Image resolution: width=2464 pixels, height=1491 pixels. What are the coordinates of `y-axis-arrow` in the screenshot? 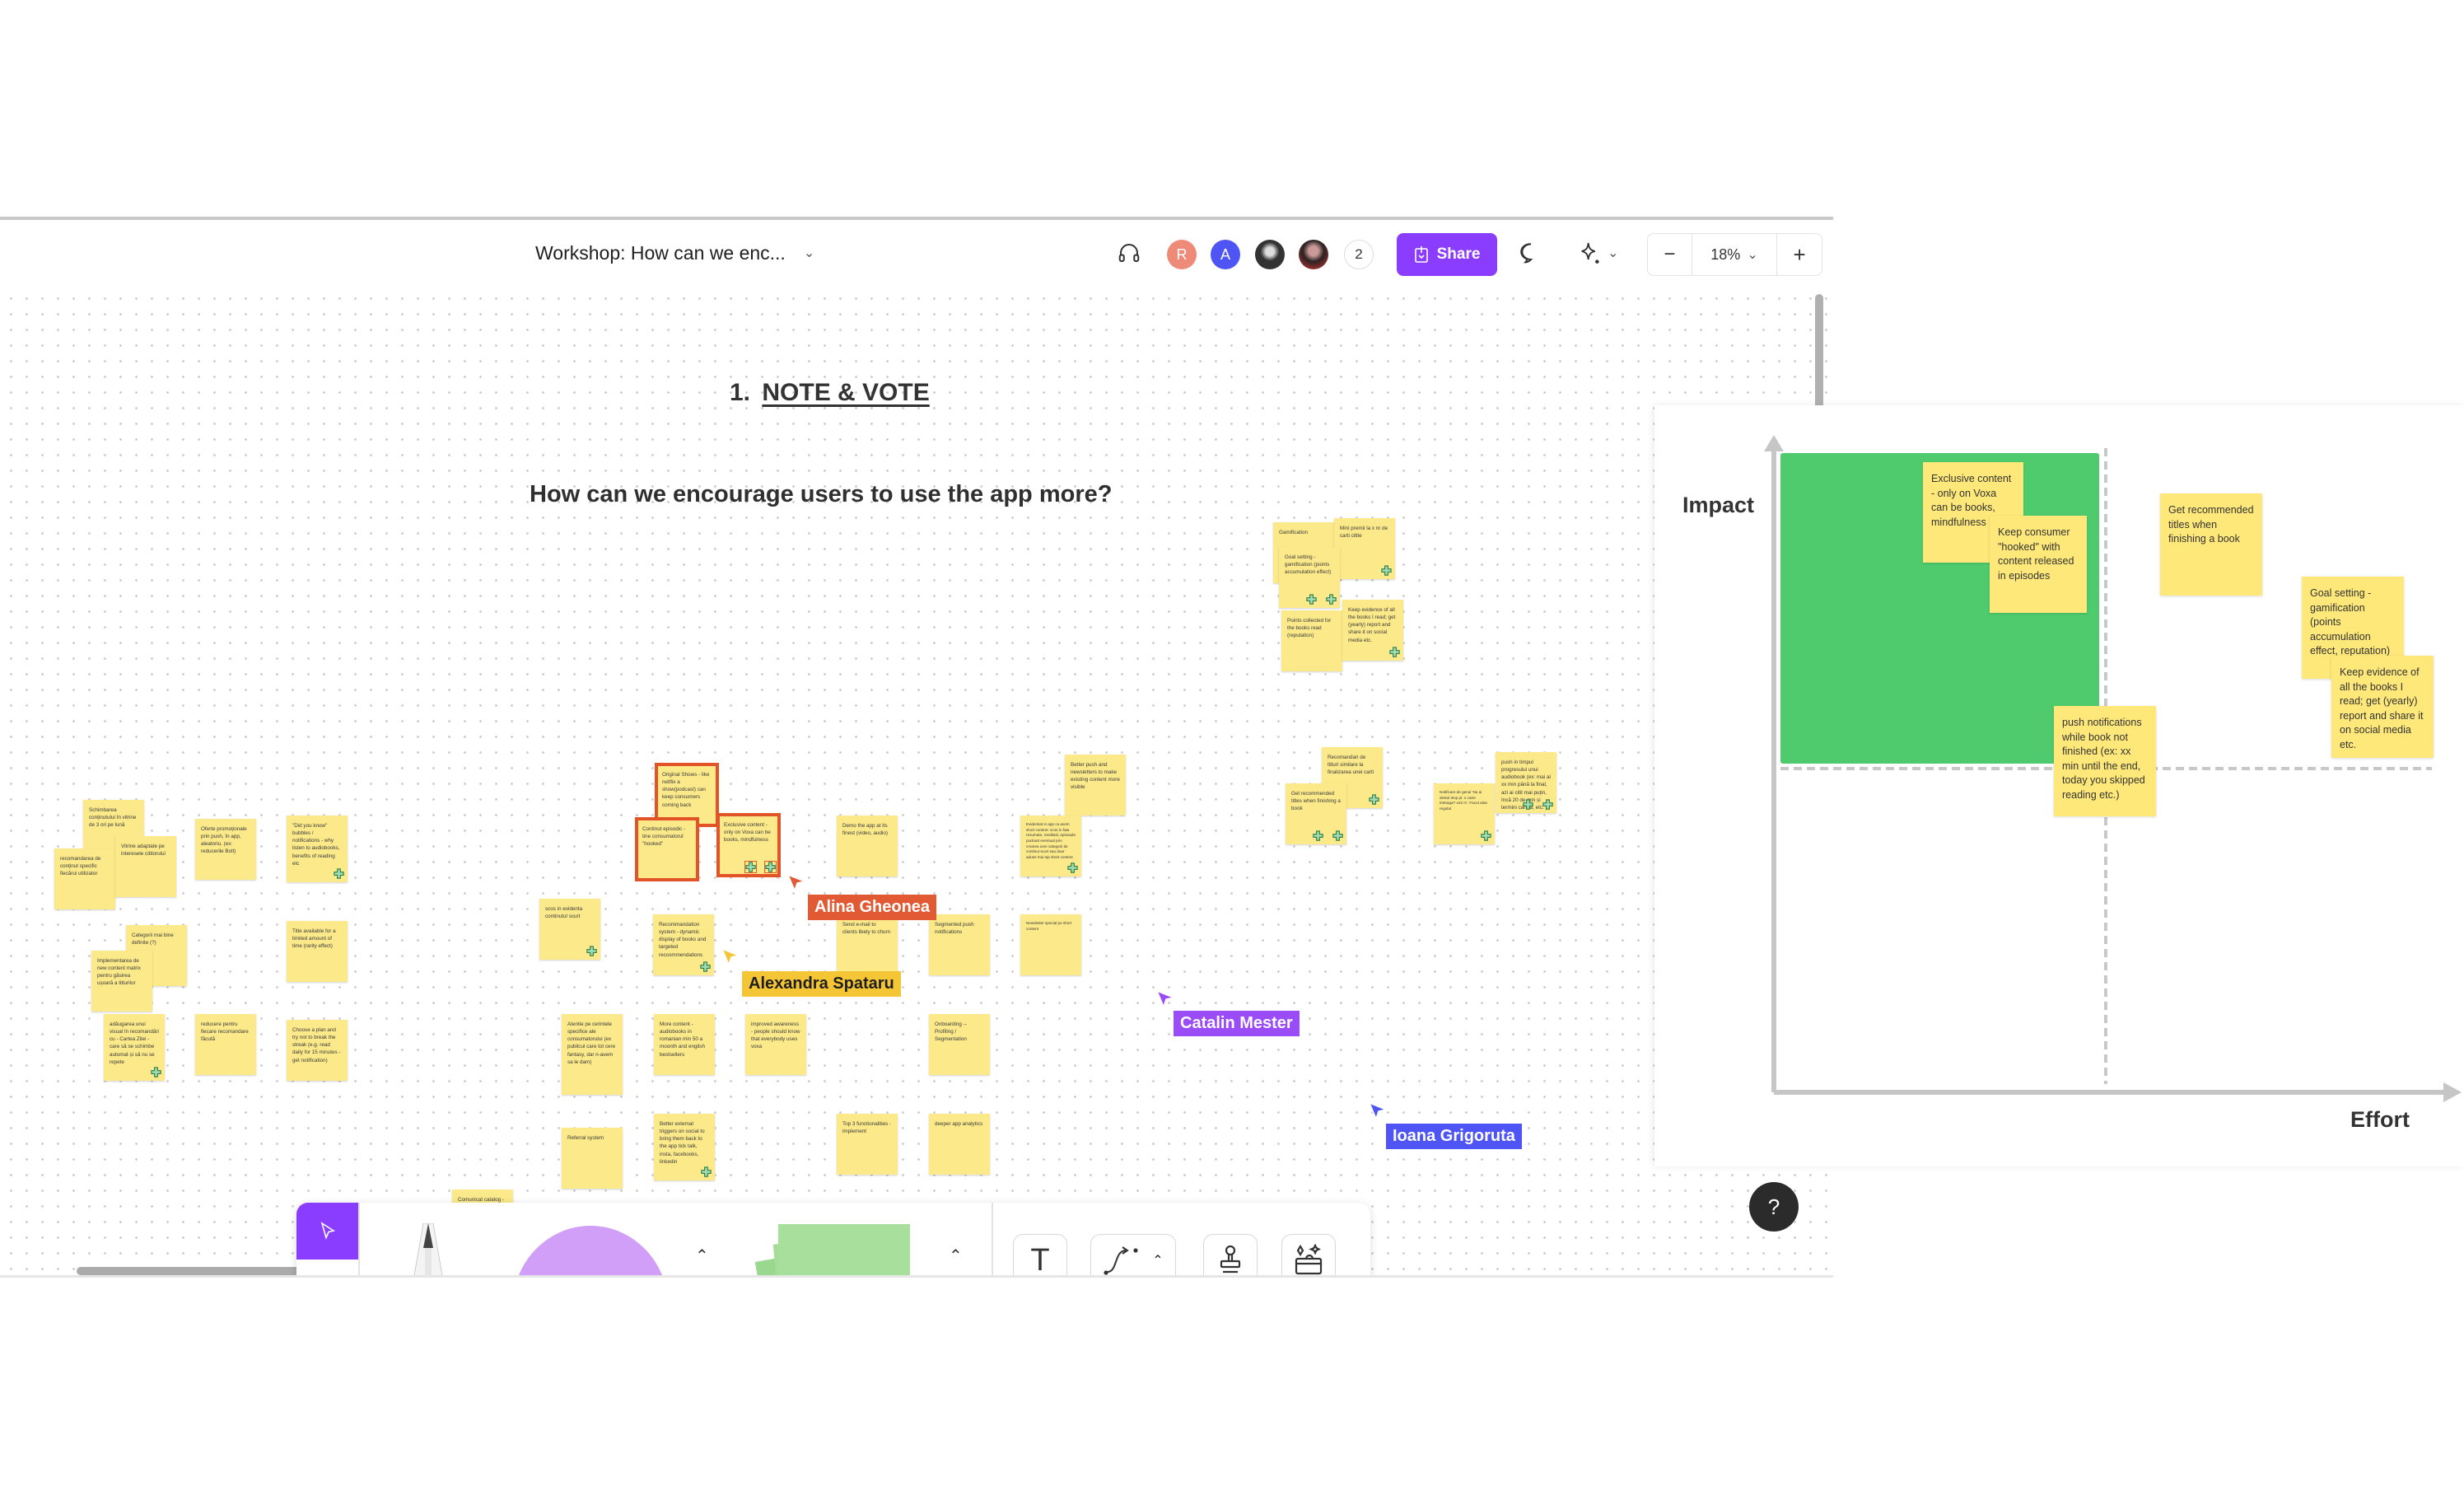 It's located at (1774, 443).